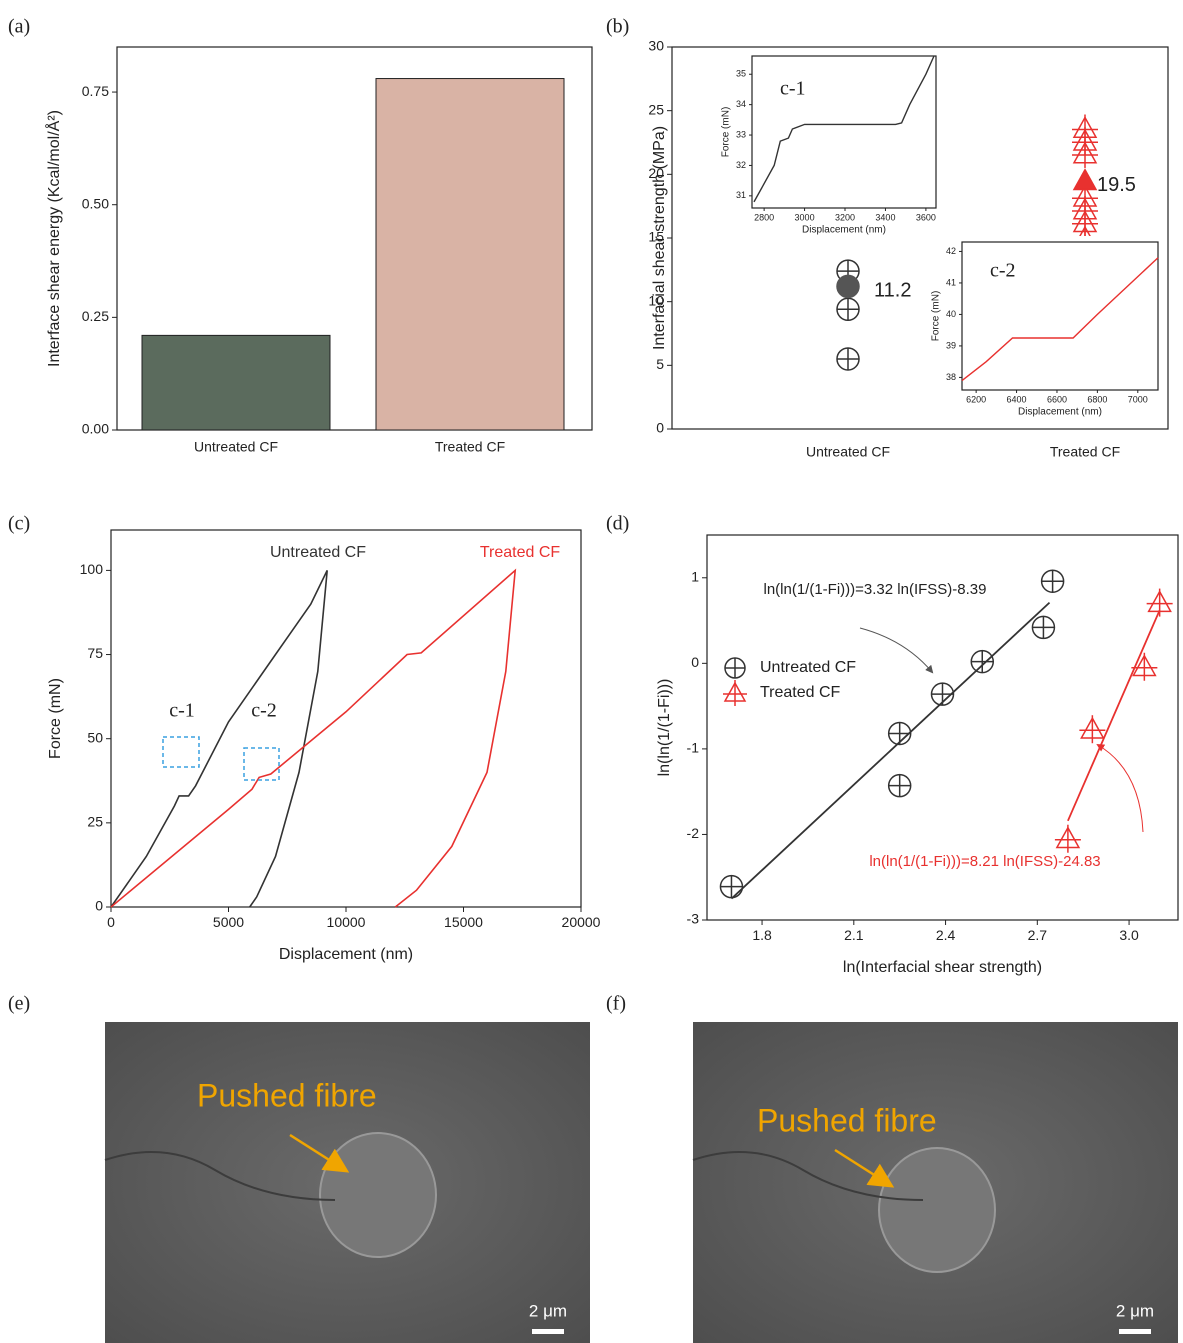  I want to click on y-tick-label: 31, so click(741, 195).